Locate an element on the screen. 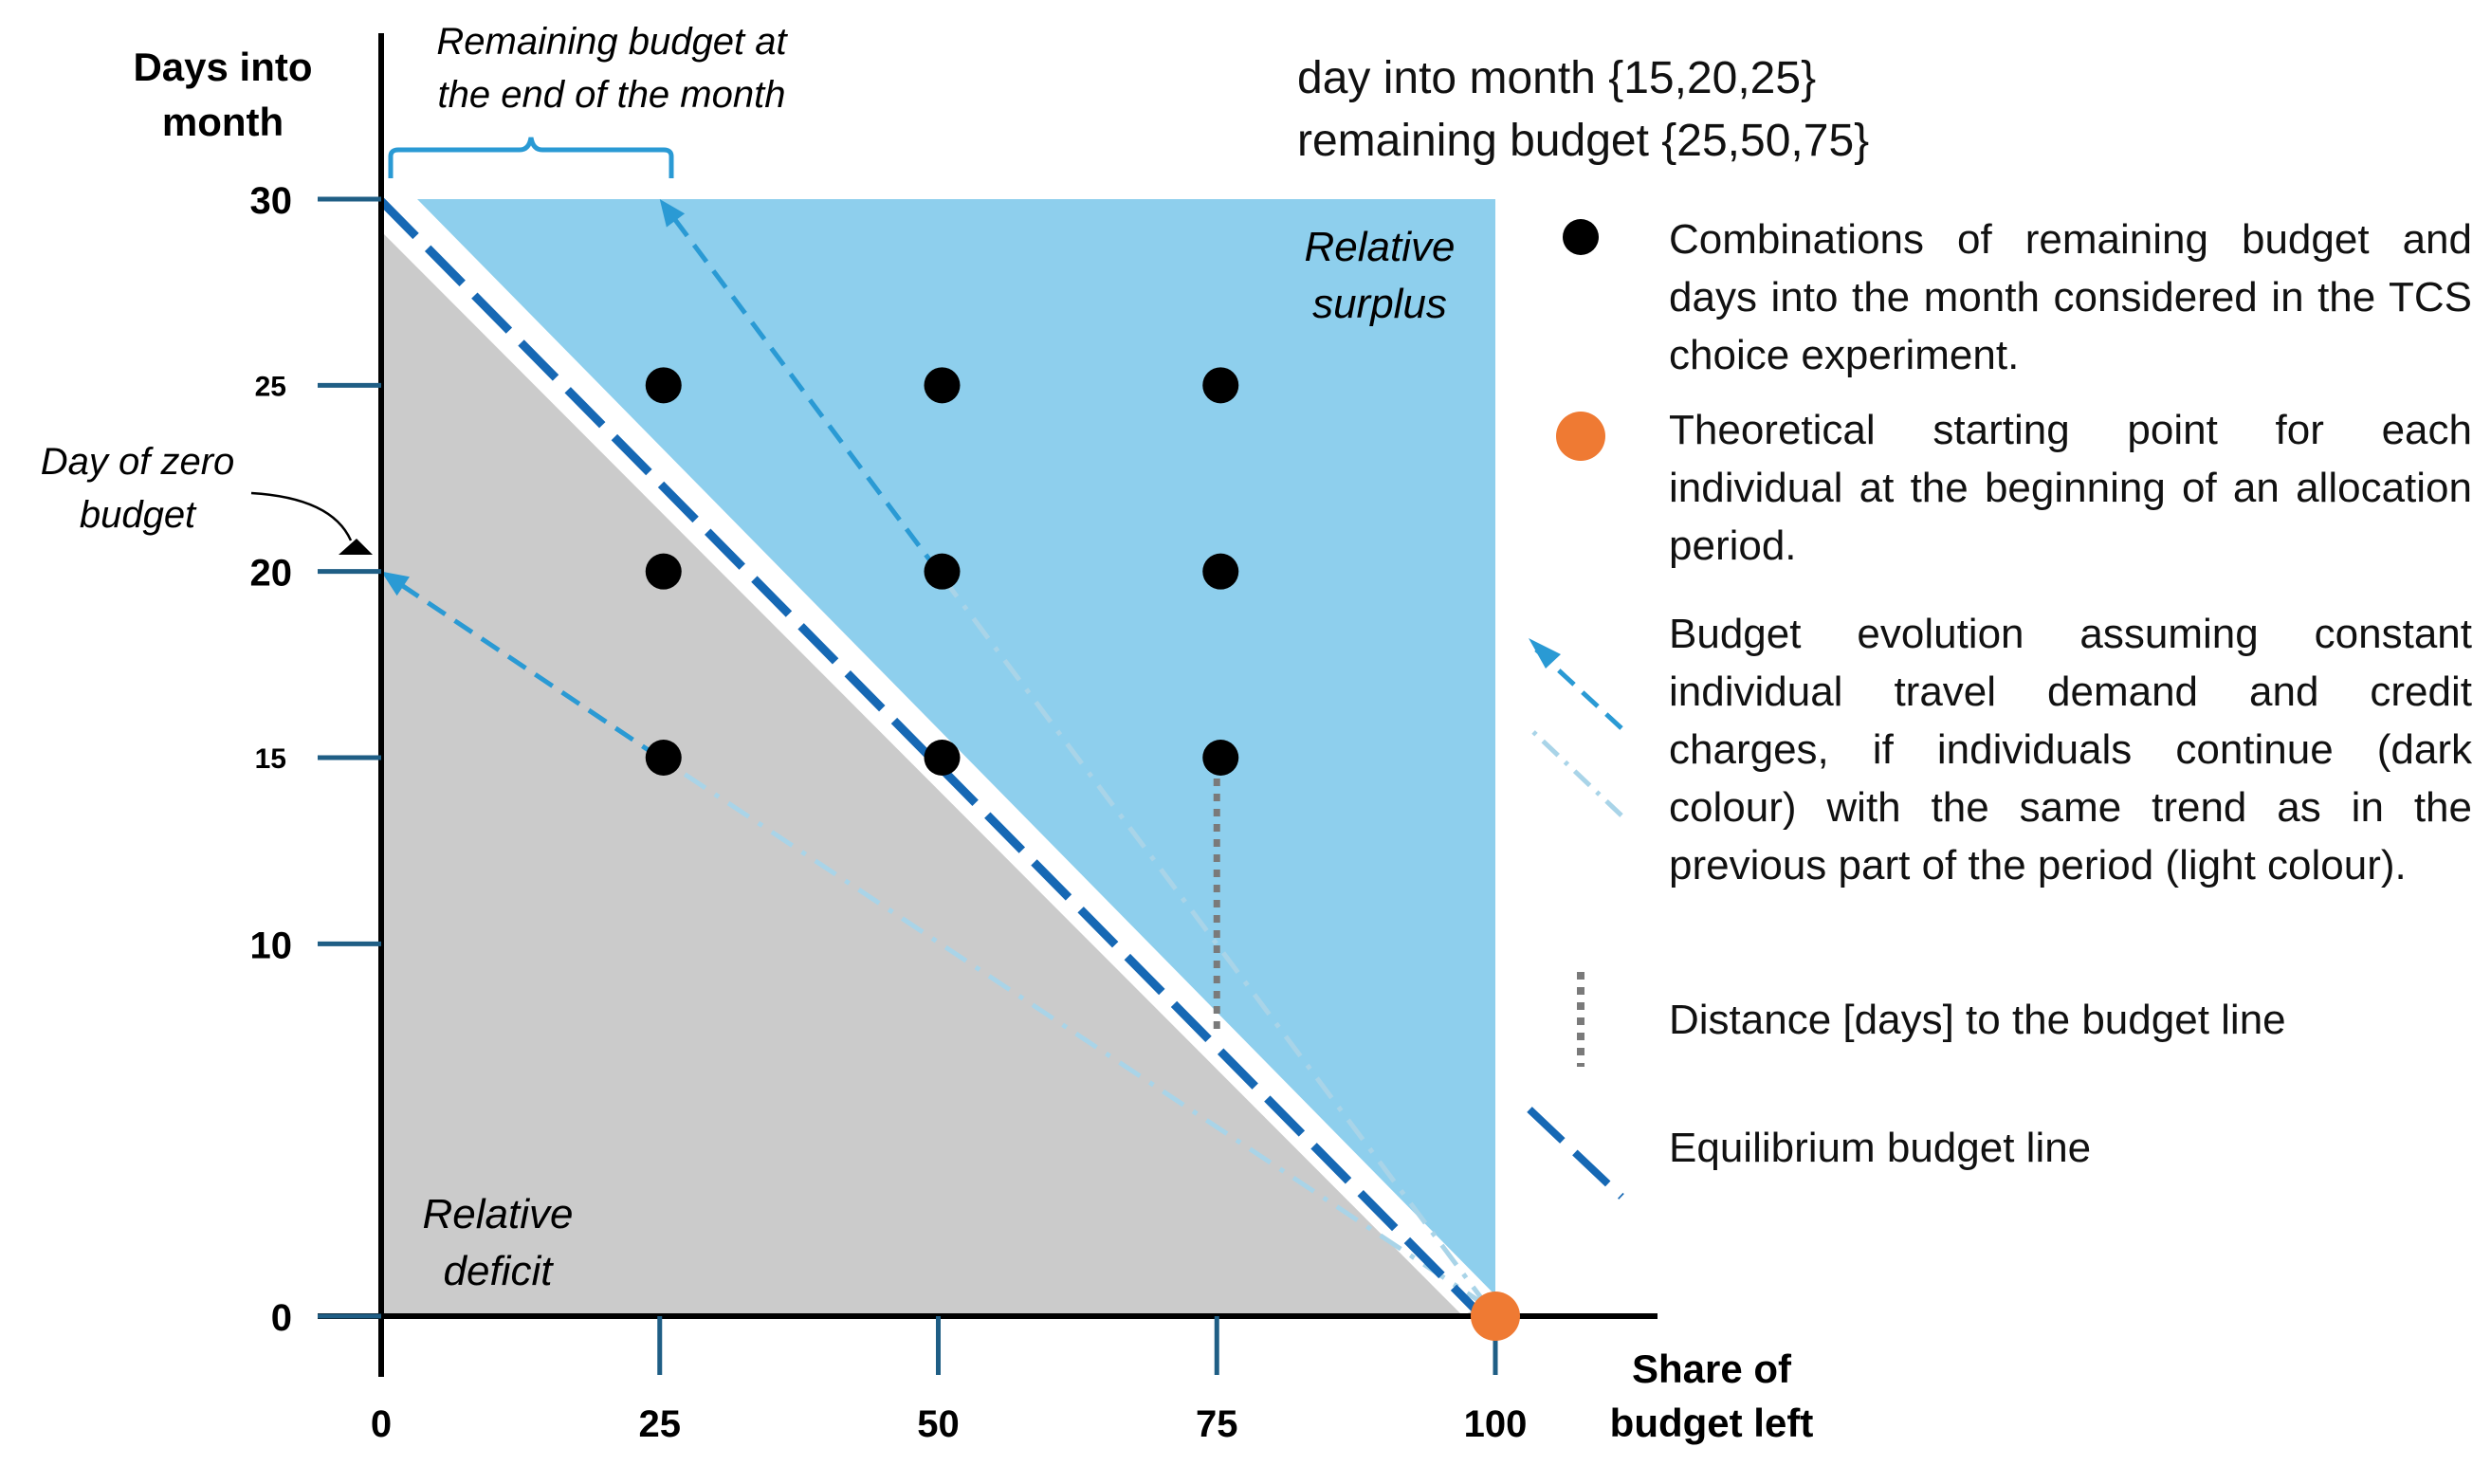 The width and height of the screenshot is (2491, 1484). x-tick-label: 25 is located at coordinates (660, 1424).